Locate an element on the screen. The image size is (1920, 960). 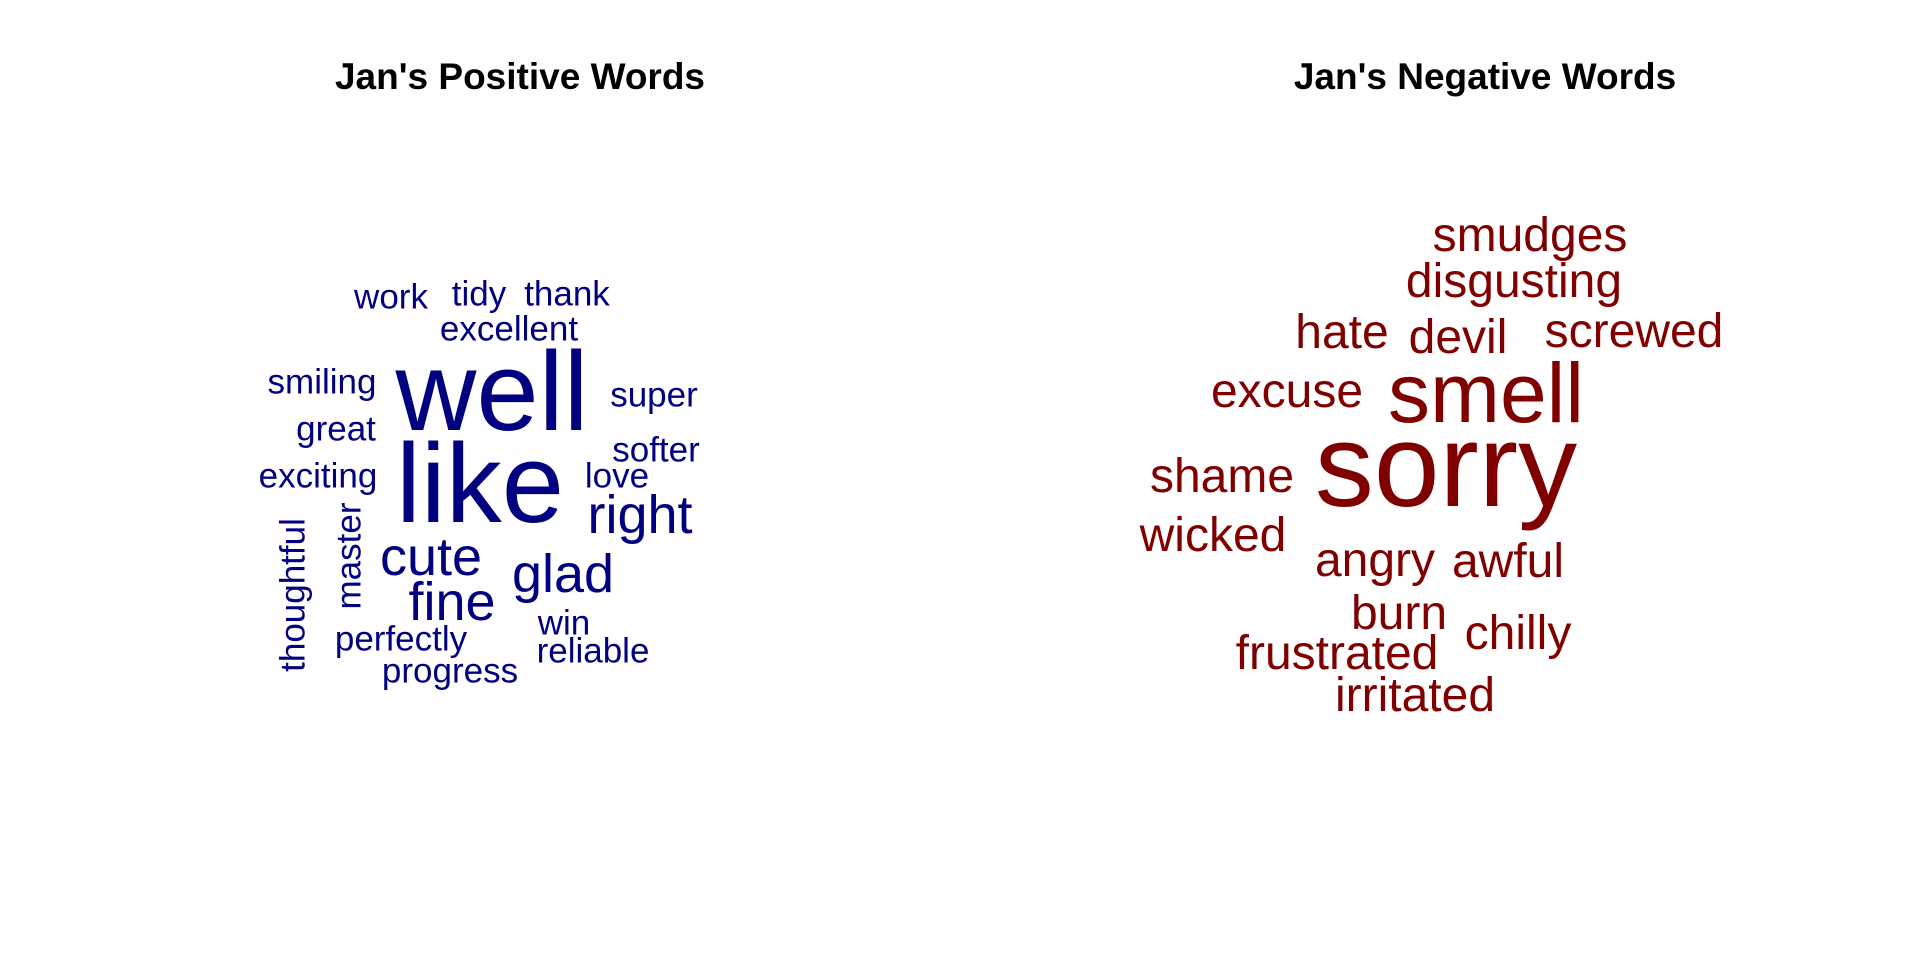
negative-word-disgusting: disgusting is located at coordinates (1514, 281).